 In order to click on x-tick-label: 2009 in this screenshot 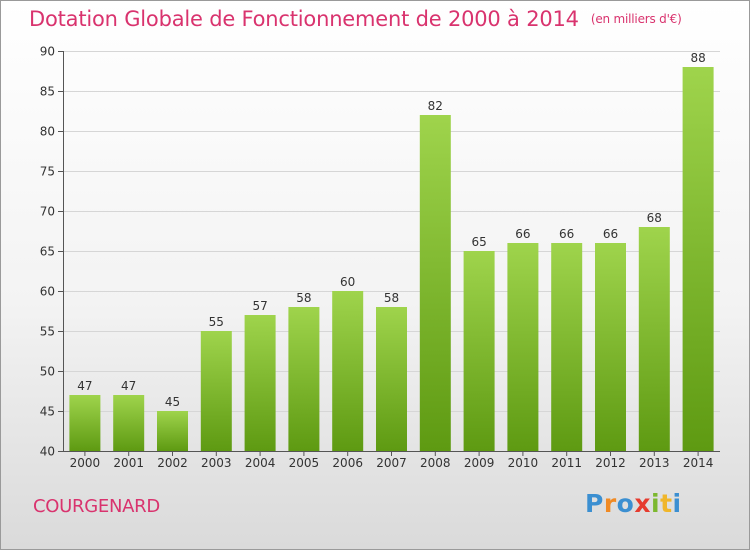, I will do `click(479, 463)`.